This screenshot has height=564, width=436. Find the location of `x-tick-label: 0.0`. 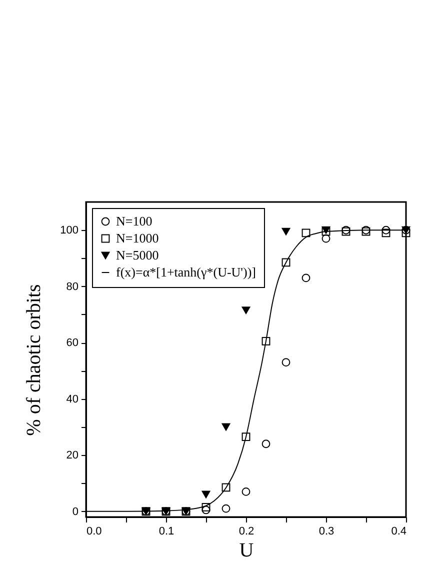

x-tick-label: 0.0 is located at coordinates (94, 532).